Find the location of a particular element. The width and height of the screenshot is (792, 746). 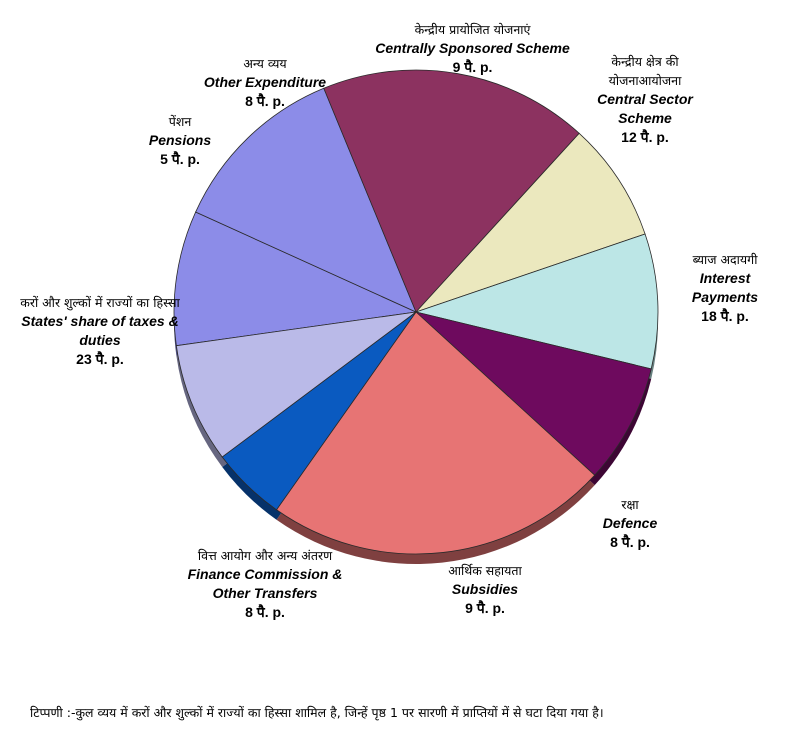

label-hindi: रक्षा is located at coordinates (630, 504).